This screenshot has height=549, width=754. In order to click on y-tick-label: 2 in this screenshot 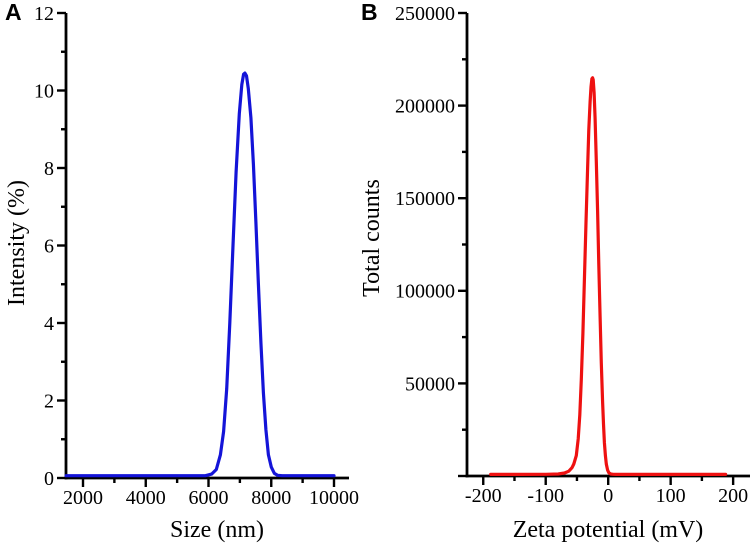, I will do `click(49, 401)`.